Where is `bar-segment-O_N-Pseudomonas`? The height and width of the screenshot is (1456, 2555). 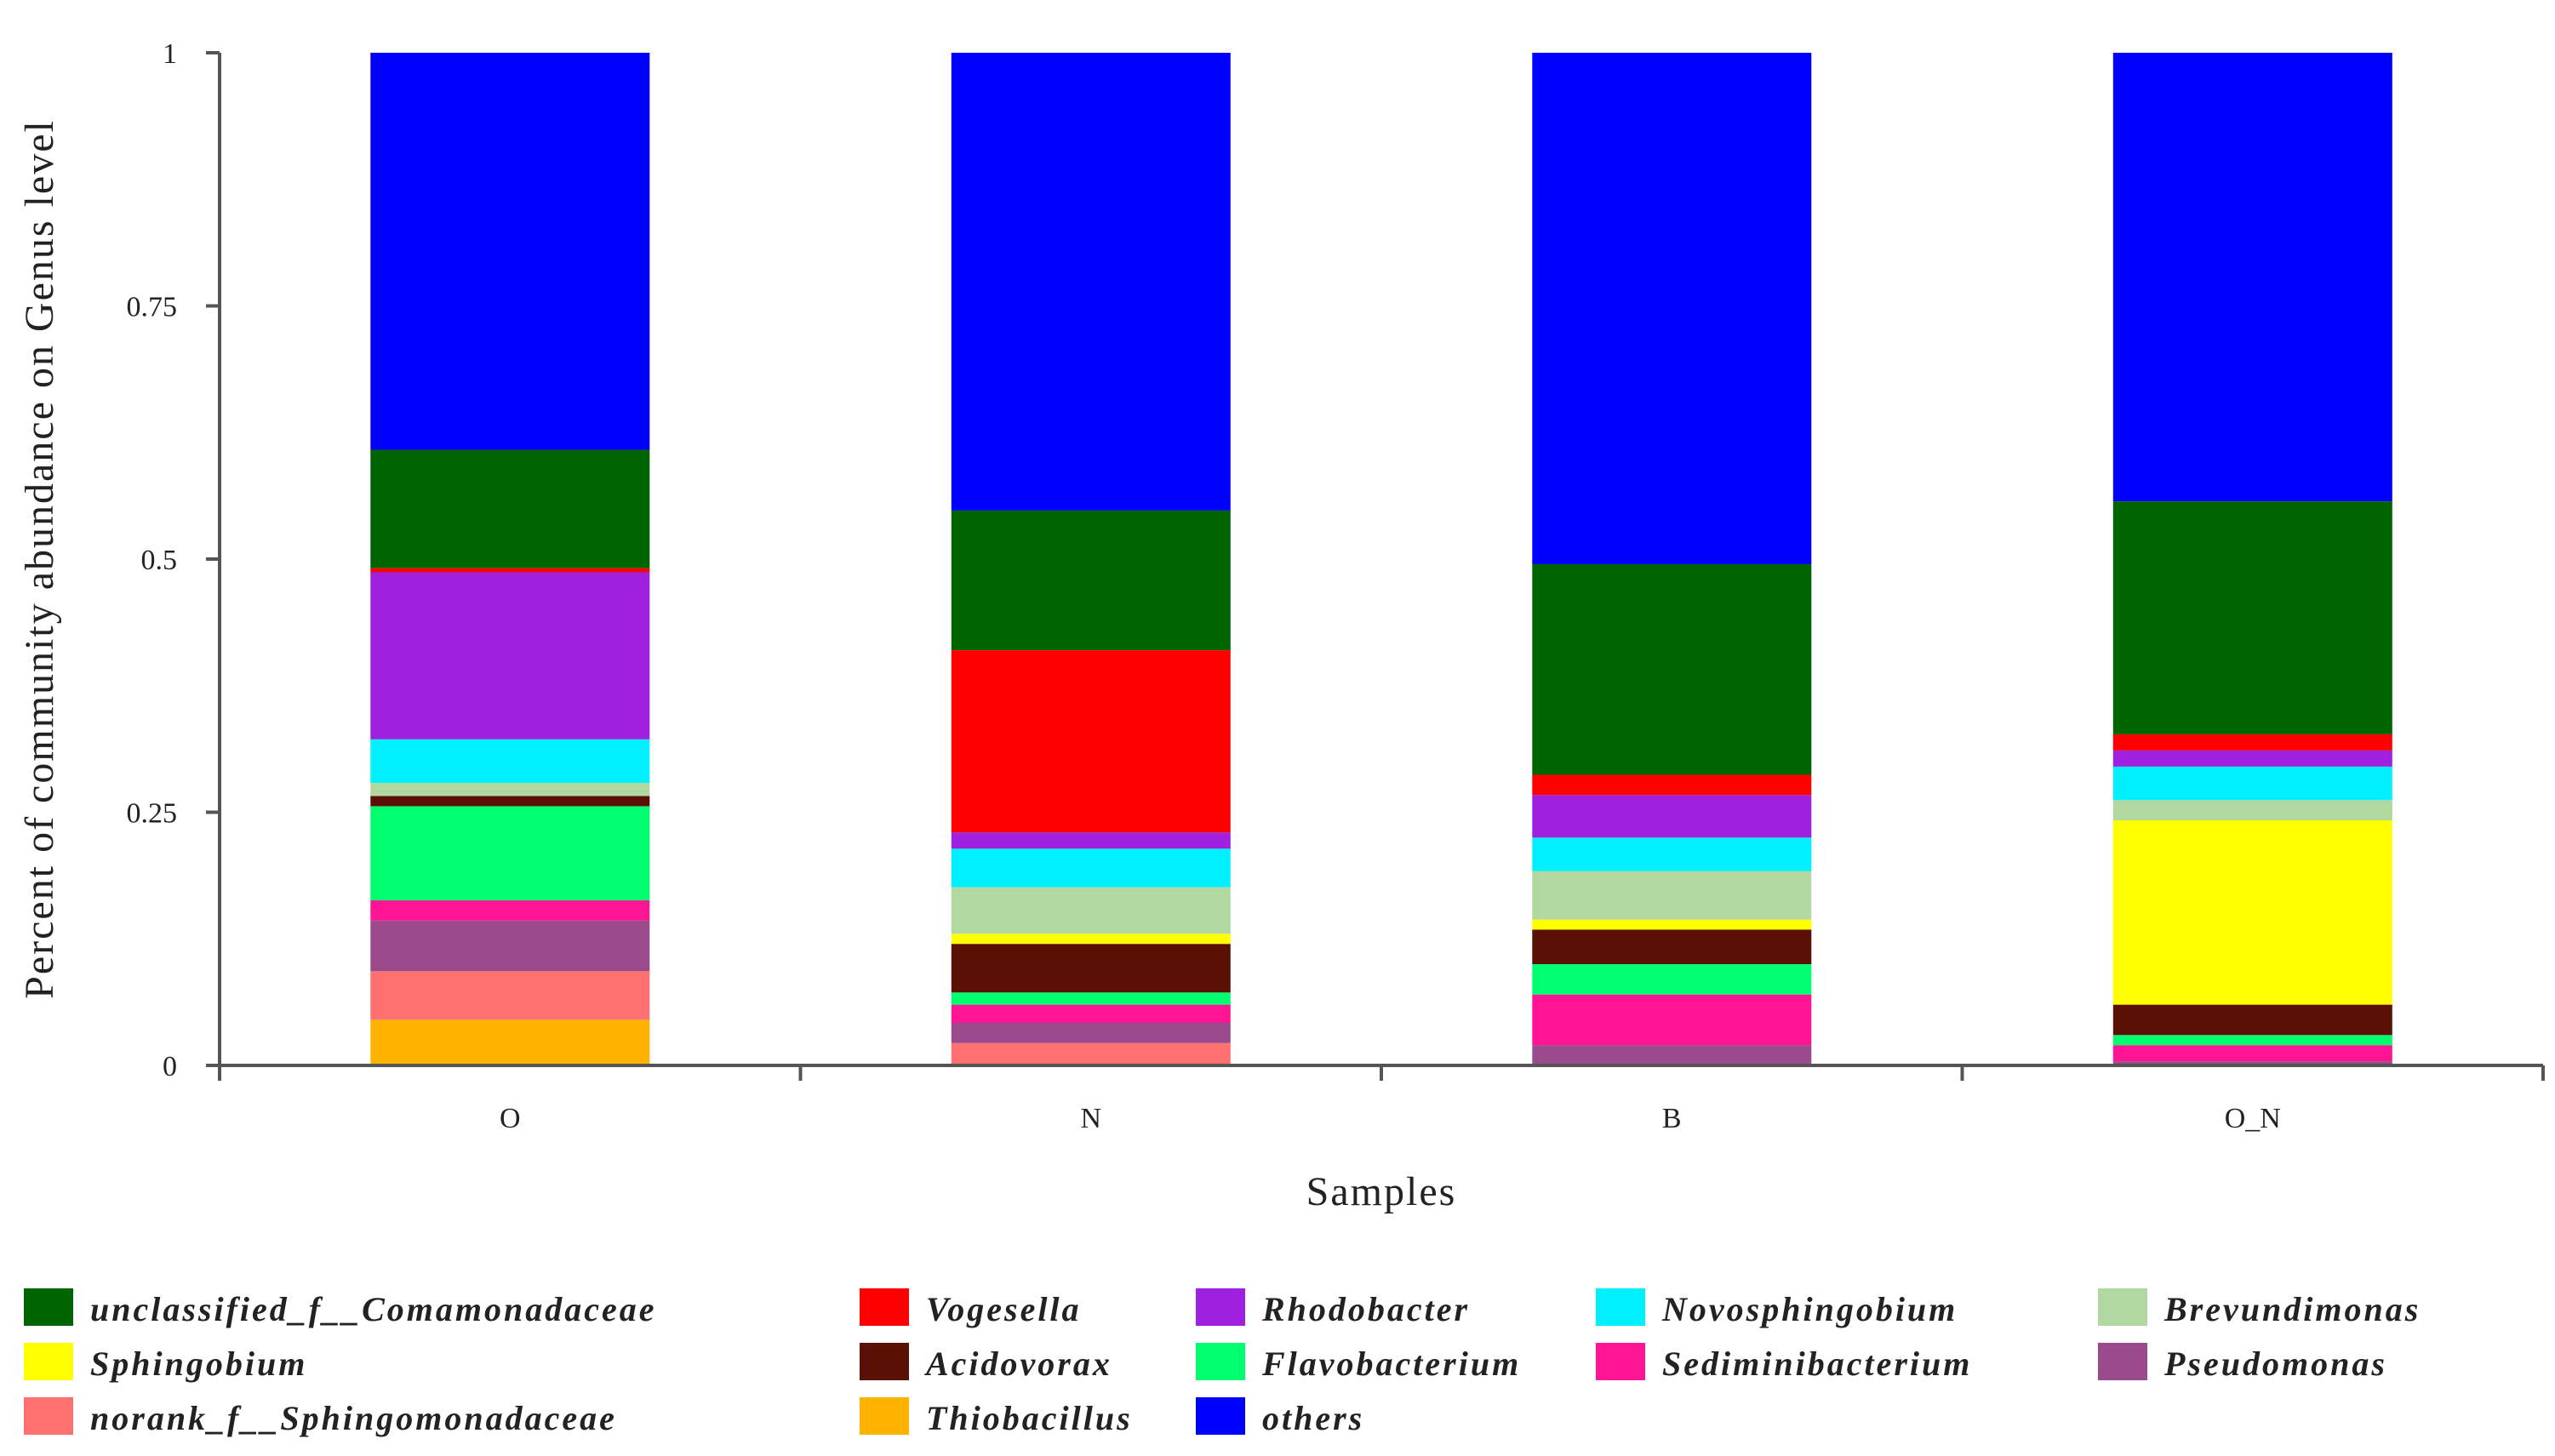 bar-segment-O_N-Pseudomonas is located at coordinates (2252, 1063).